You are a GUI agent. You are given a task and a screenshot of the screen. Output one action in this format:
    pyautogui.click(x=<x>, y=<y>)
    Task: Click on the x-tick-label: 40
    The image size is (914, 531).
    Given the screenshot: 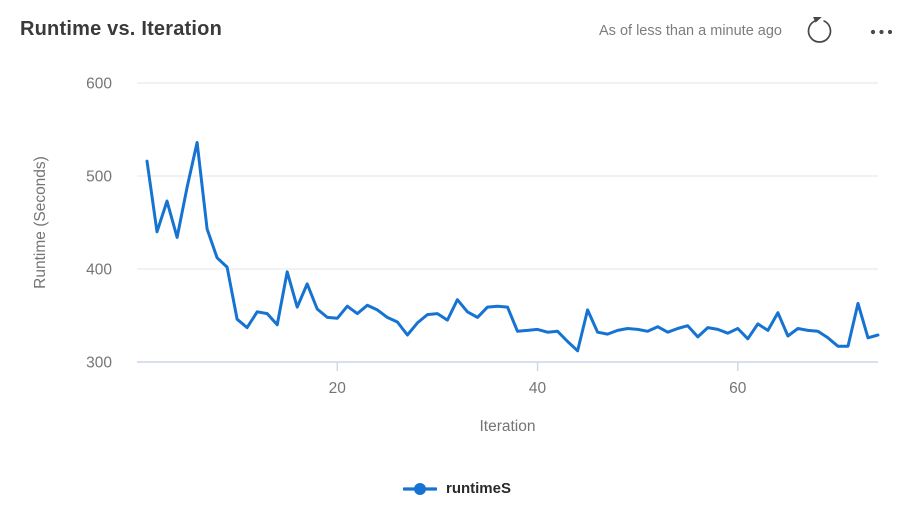 What is the action you would take?
    pyautogui.click(x=538, y=388)
    